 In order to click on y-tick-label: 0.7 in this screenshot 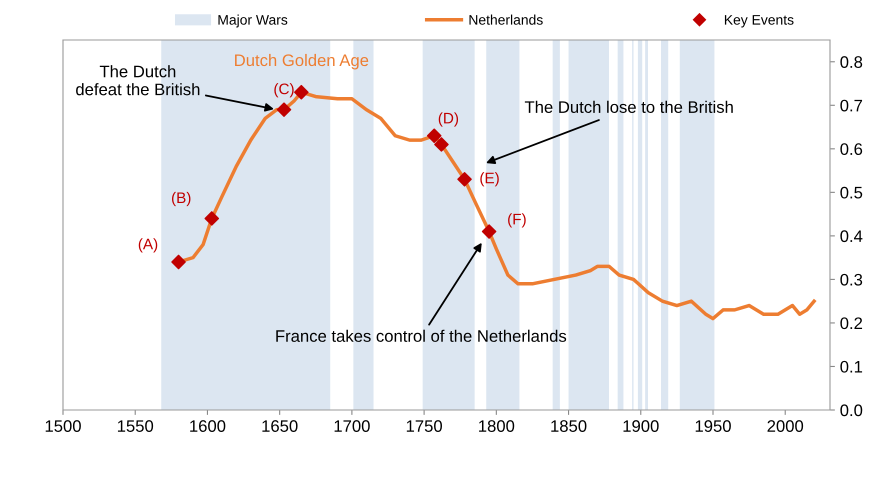, I will do `click(851, 106)`.